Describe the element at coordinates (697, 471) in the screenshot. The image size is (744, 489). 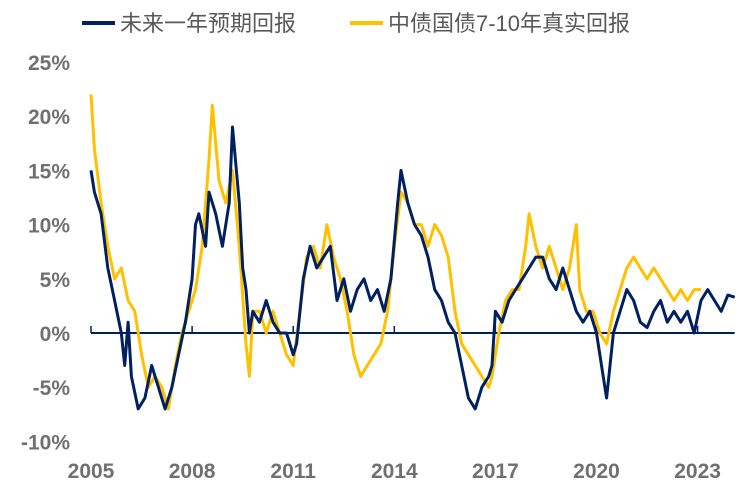
I see `x-tick-label: 2023` at that location.